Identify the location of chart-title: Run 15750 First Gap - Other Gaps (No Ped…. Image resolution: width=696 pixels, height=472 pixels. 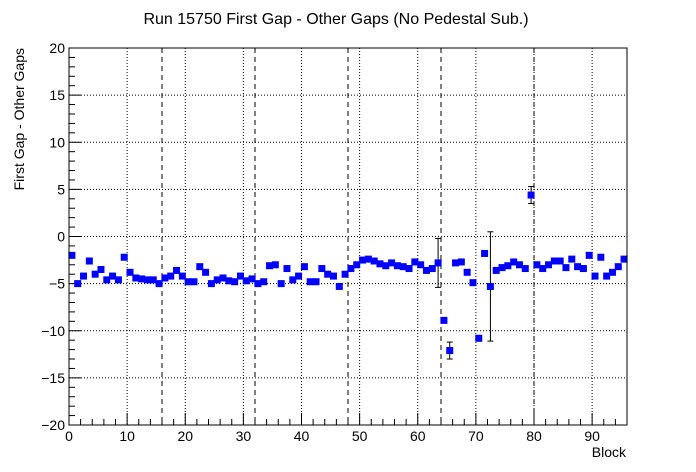
(335, 19).